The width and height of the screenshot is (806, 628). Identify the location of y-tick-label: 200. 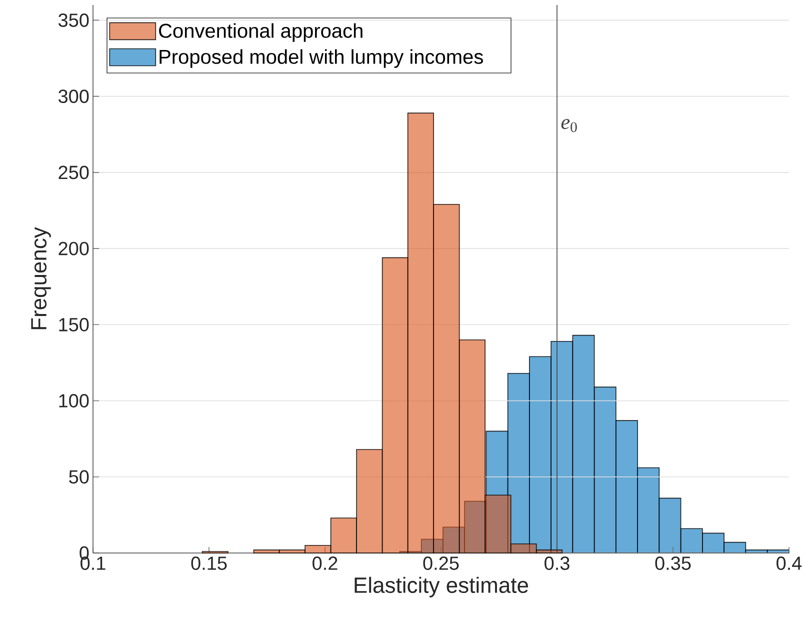
(73, 249).